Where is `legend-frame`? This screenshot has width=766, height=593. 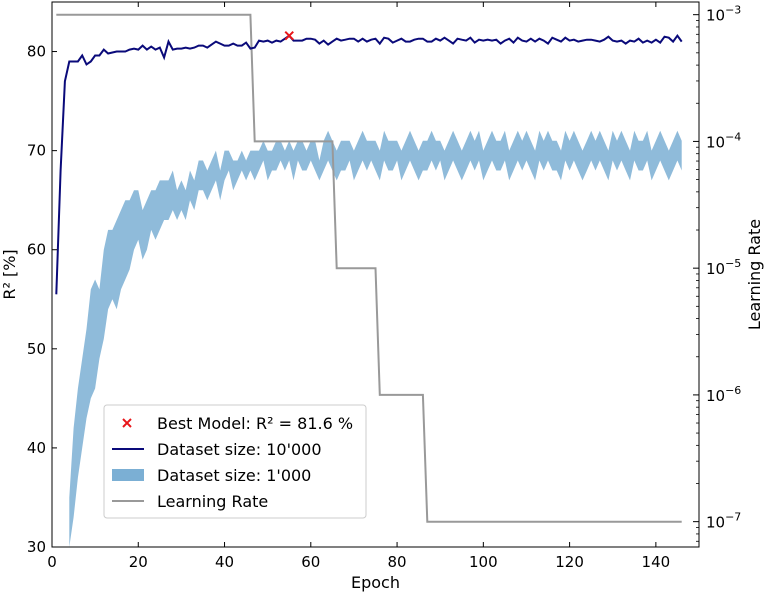 legend-frame is located at coordinates (235, 461).